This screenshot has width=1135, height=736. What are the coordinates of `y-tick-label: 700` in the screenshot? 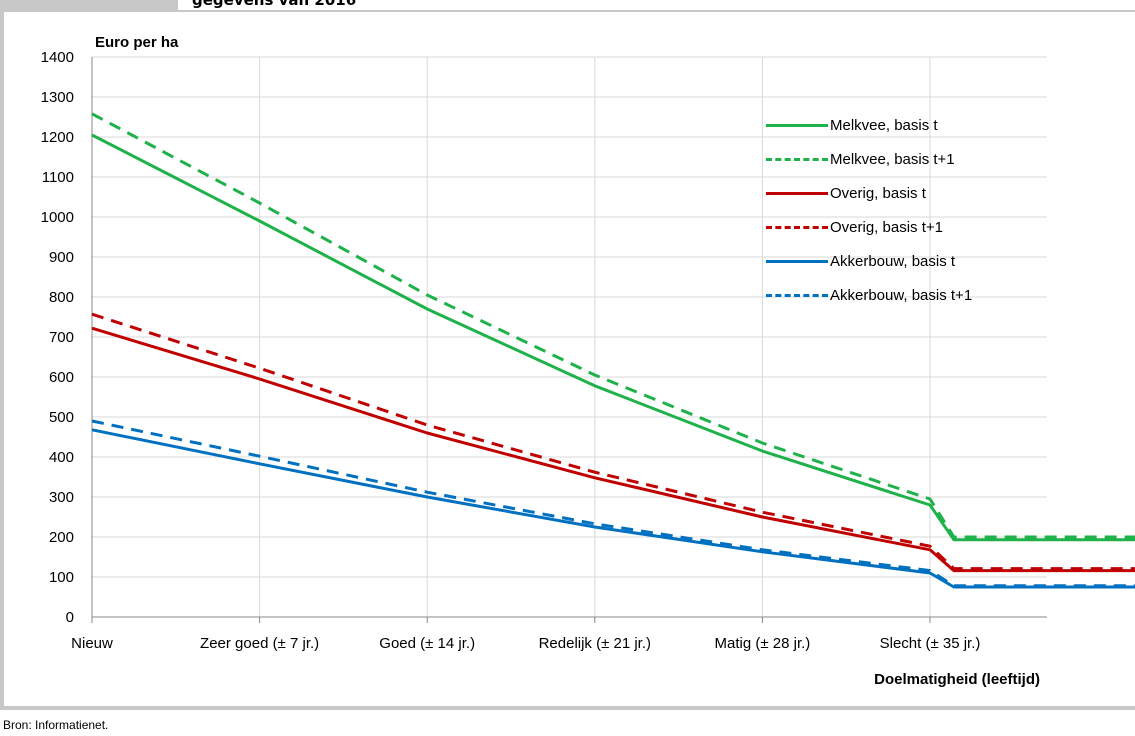 It's located at (61, 337).